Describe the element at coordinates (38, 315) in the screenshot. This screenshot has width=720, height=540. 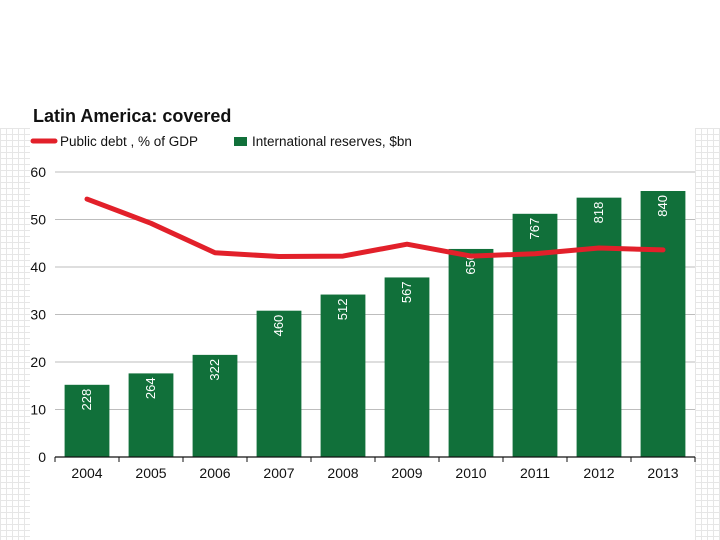
I see `y-tick-label: 30` at that location.